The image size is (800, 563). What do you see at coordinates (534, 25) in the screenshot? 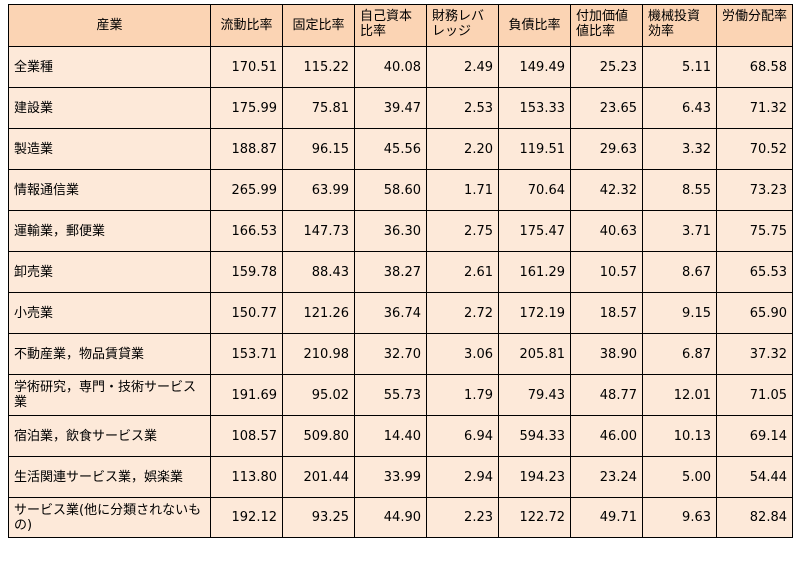
I see `header-debt-ratio: 負債比率` at bounding box center [534, 25].